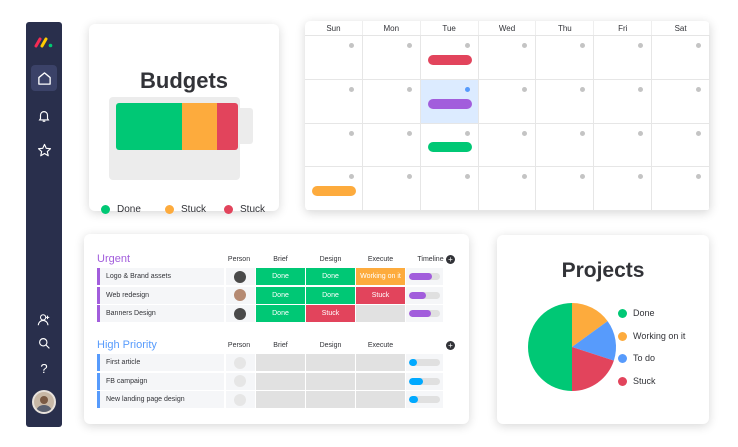  What do you see at coordinates (127, 345) in the screenshot?
I see `group-title: High Priority` at bounding box center [127, 345].